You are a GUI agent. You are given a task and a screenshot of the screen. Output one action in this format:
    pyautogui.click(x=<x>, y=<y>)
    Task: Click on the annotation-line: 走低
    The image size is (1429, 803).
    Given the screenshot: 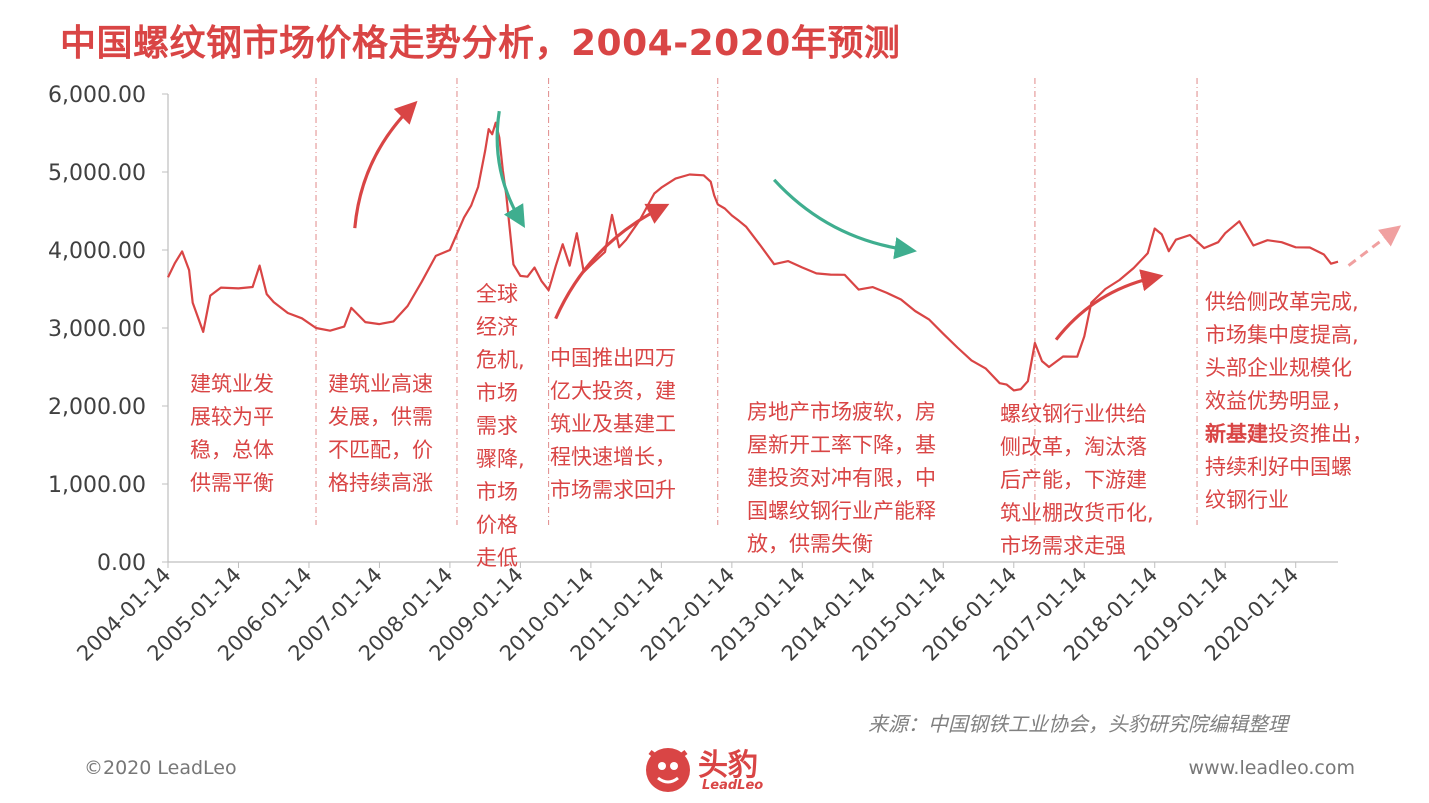 What is the action you would take?
    pyautogui.click(x=497, y=558)
    